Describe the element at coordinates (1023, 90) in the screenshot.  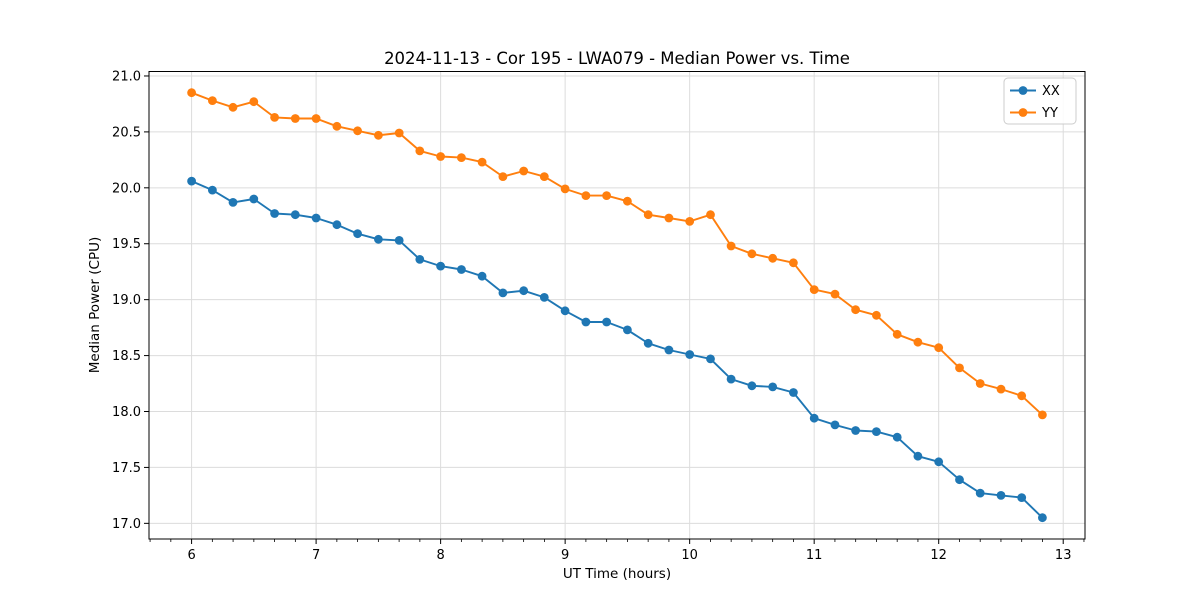
I see `legend-marker-xx` at that location.